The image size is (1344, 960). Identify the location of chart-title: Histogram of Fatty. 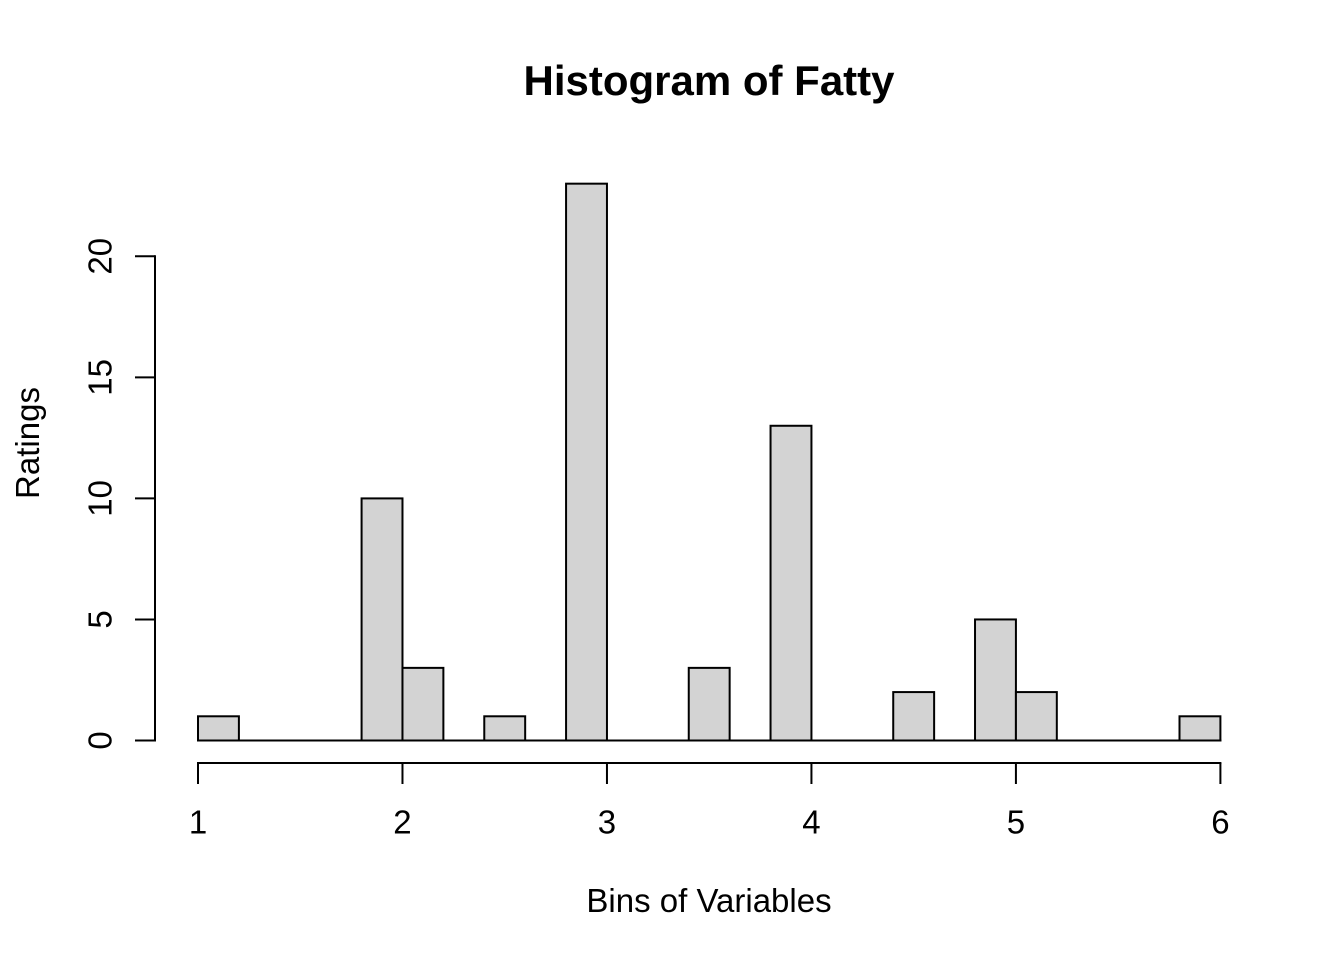
(709, 80).